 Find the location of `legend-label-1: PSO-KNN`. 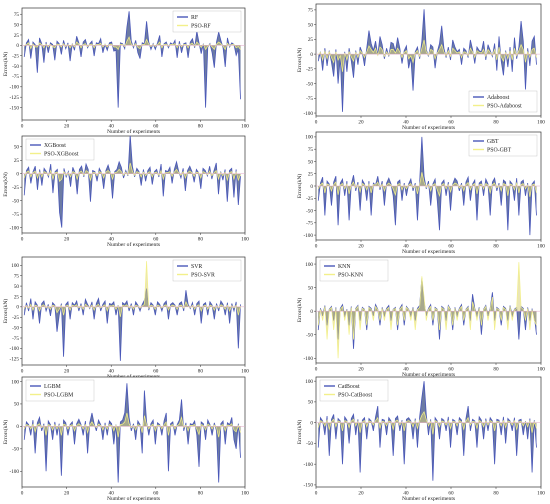

legend-label-1: PSO-KNN is located at coordinates (351, 276).